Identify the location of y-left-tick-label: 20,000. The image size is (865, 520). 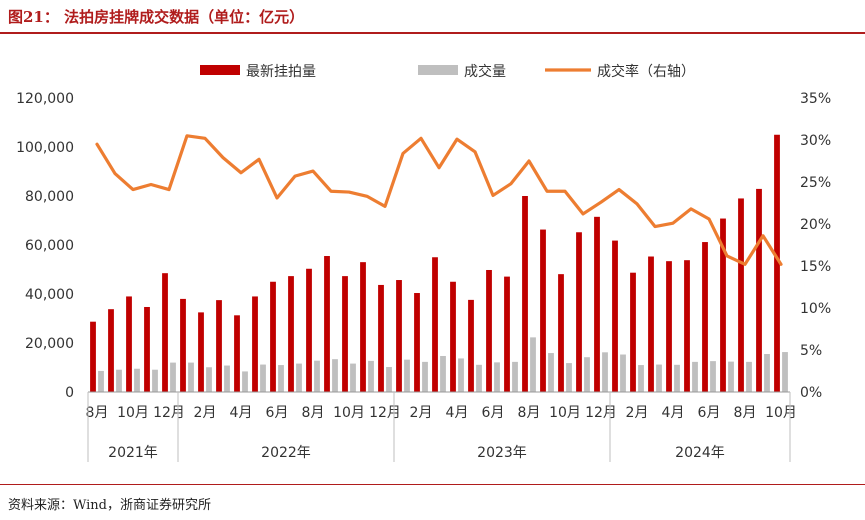
(49, 344).